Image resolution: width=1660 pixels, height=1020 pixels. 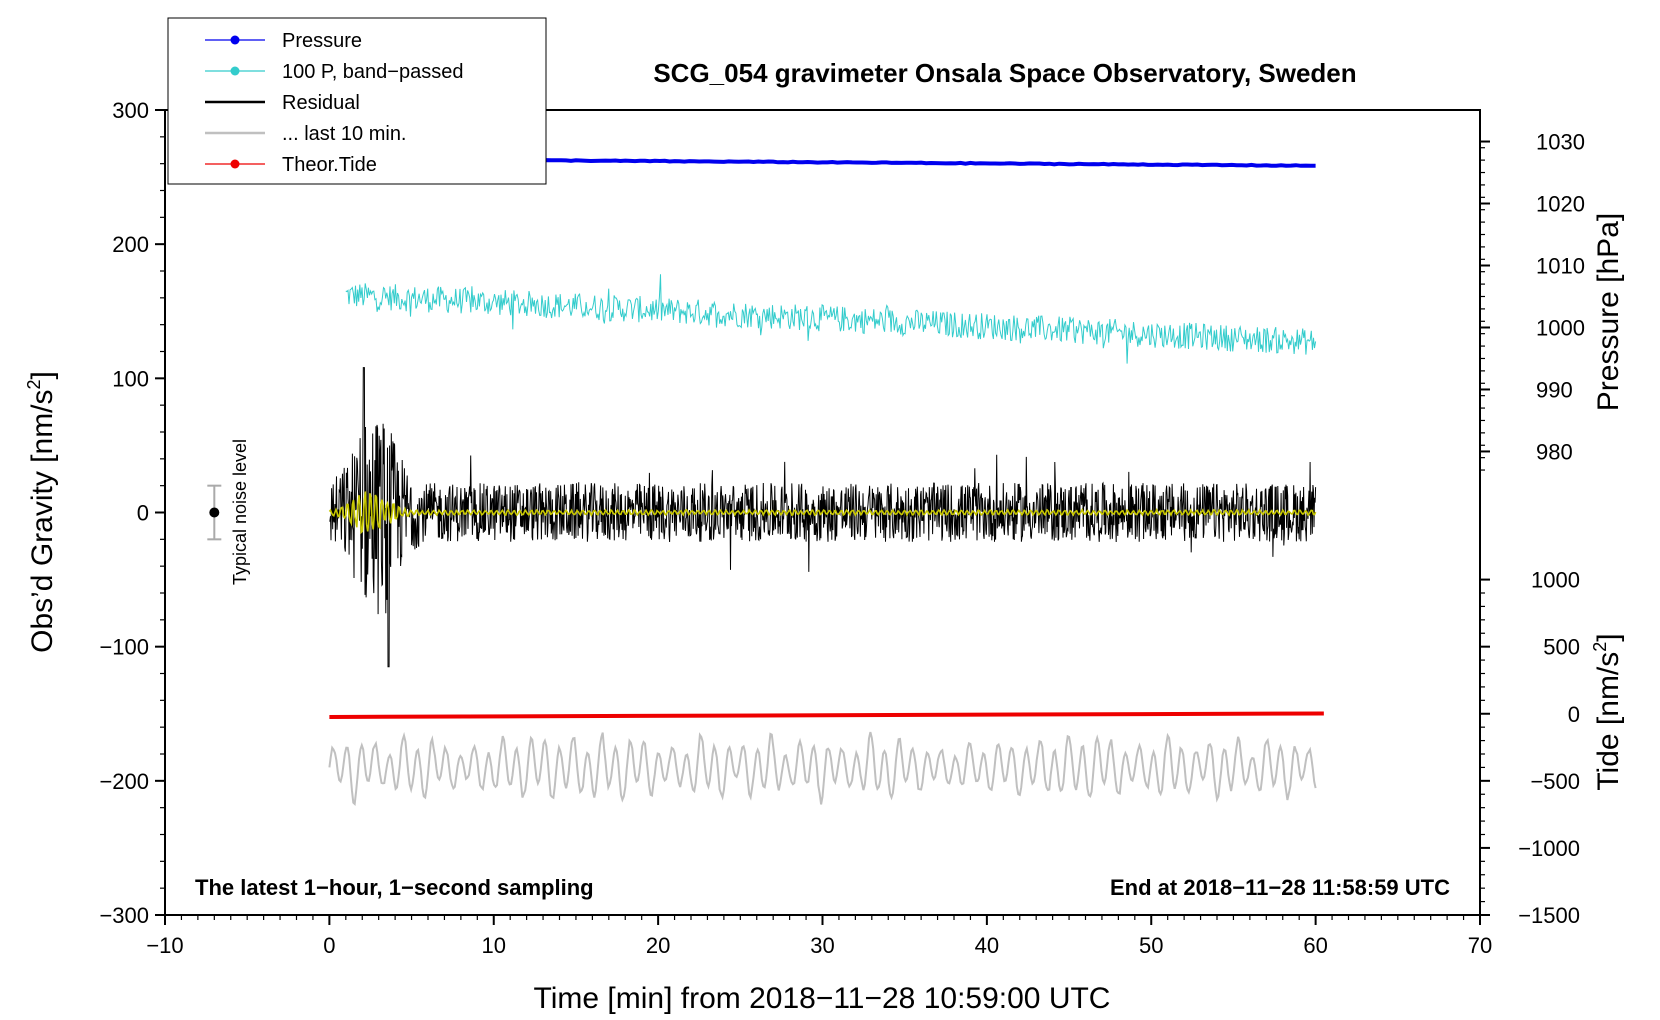 What do you see at coordinates (822, 768) in the screenshot?
I see `series-last-10-min` at bounding box center [822, 768].